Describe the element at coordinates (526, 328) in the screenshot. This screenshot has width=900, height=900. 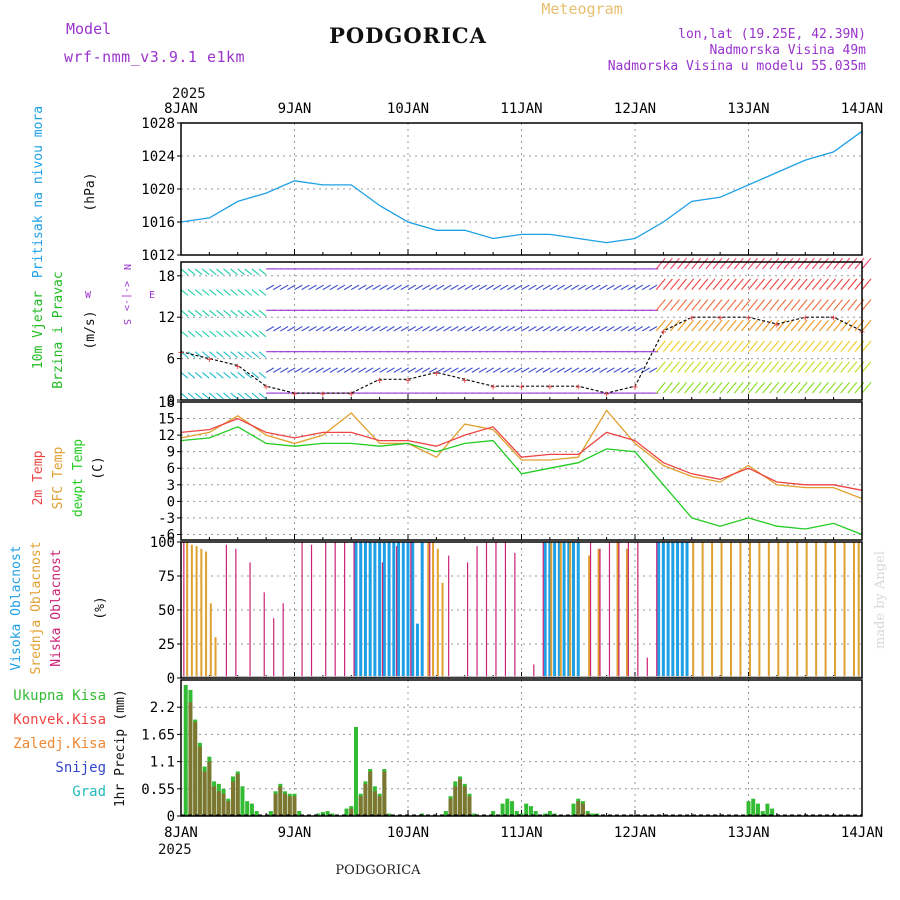
I see `wind-barb-field` at that location.